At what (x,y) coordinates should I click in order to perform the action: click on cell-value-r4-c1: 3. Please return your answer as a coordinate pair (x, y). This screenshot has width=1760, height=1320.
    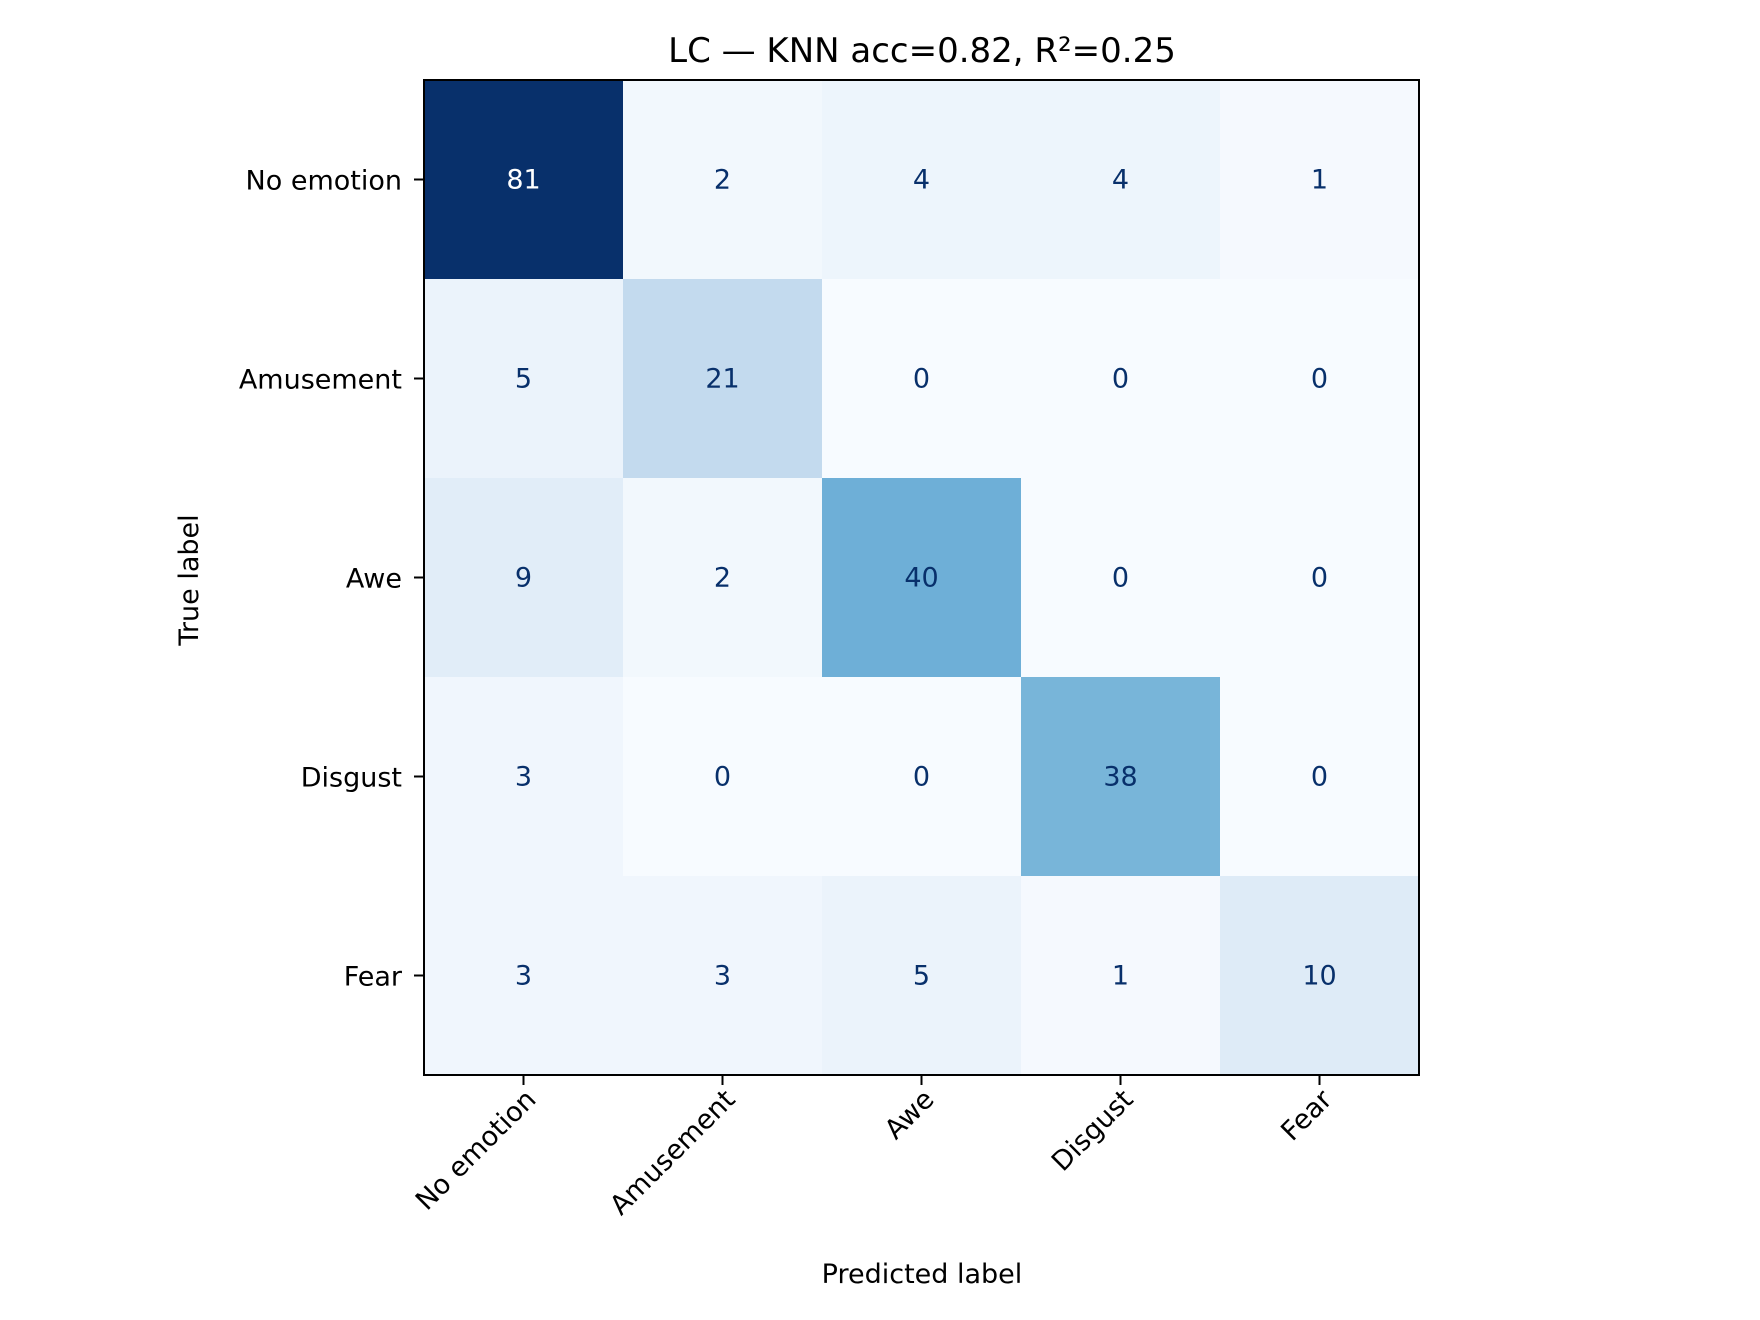
    Looking at the image, I should click on (722, 976).